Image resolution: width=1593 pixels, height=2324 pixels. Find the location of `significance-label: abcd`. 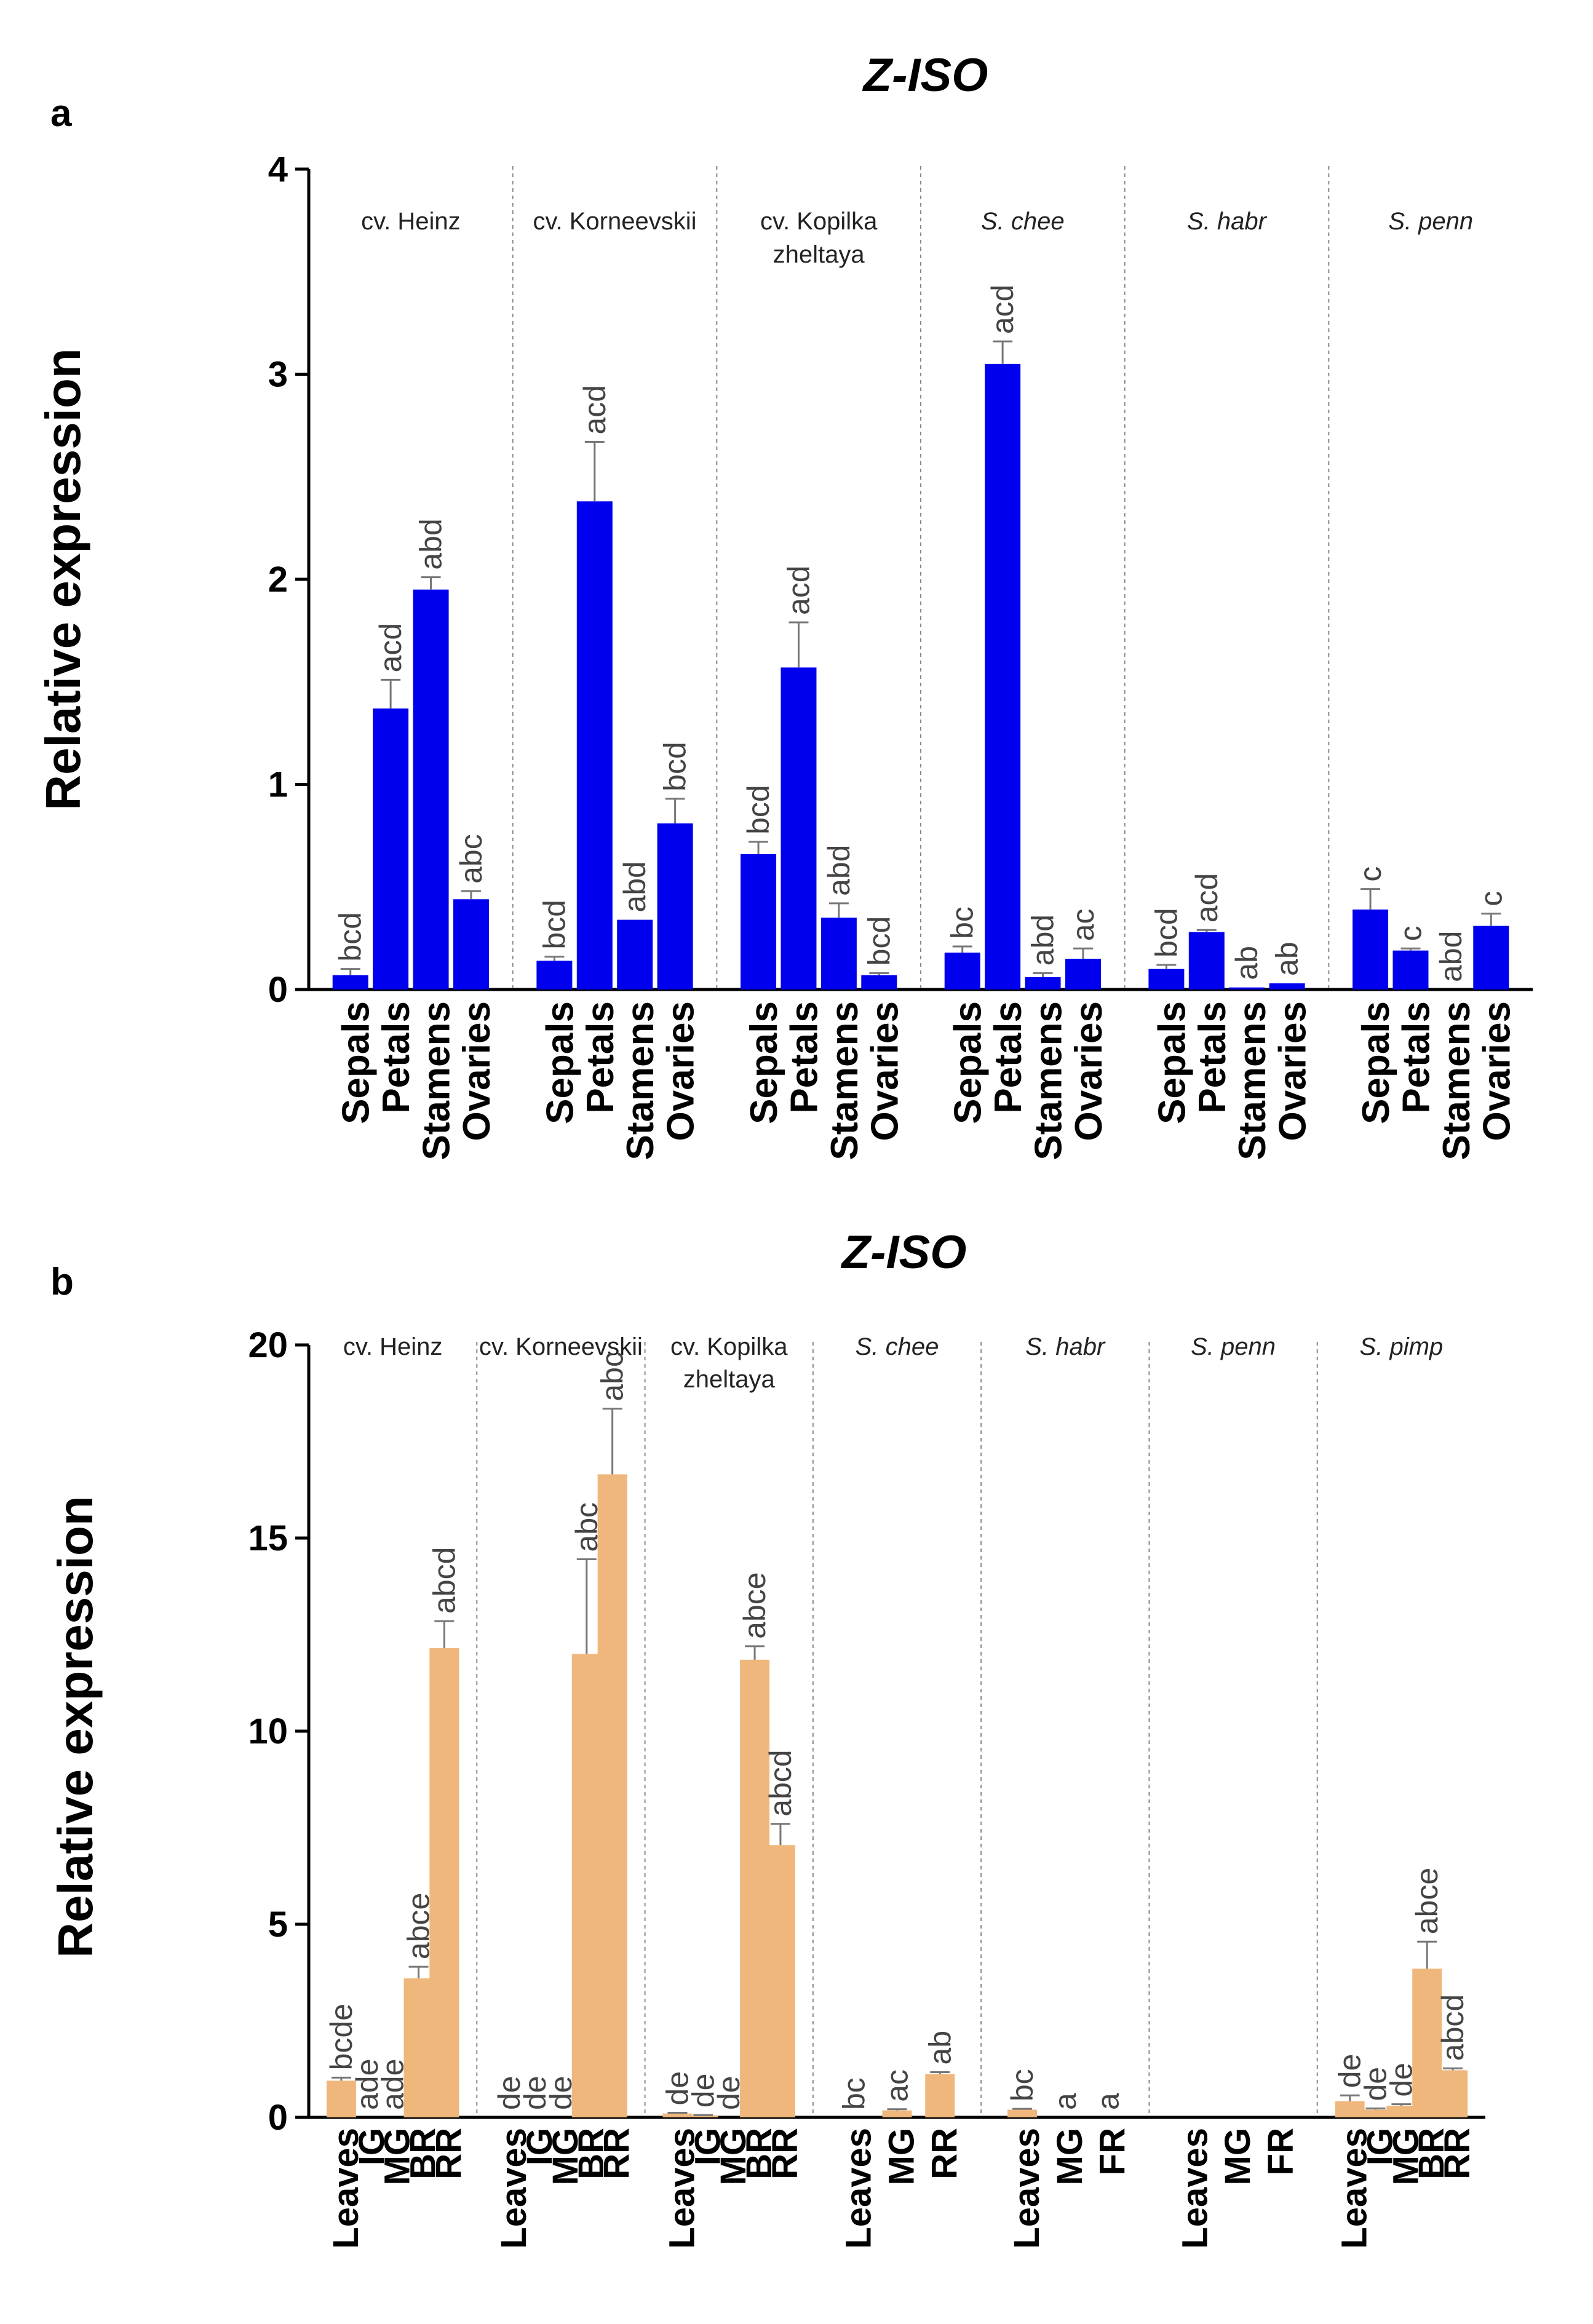

significance-label: abcd is located at coordinates (444, 1581).